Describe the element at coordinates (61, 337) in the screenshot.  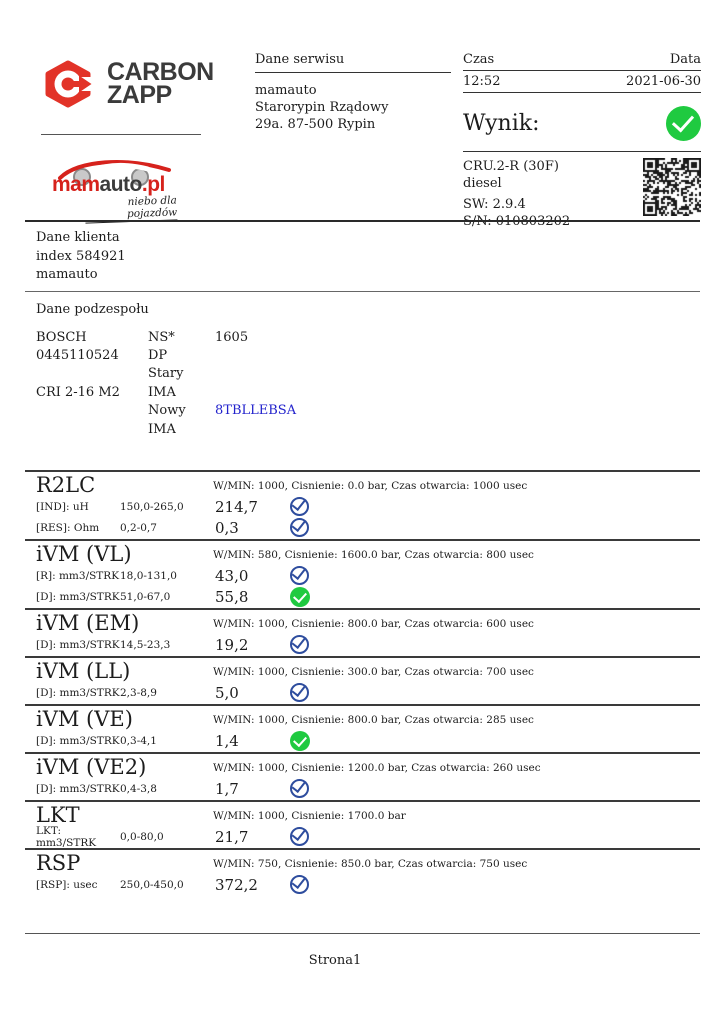
I see `component-manufacturer-cell: BOSCH` at that location.